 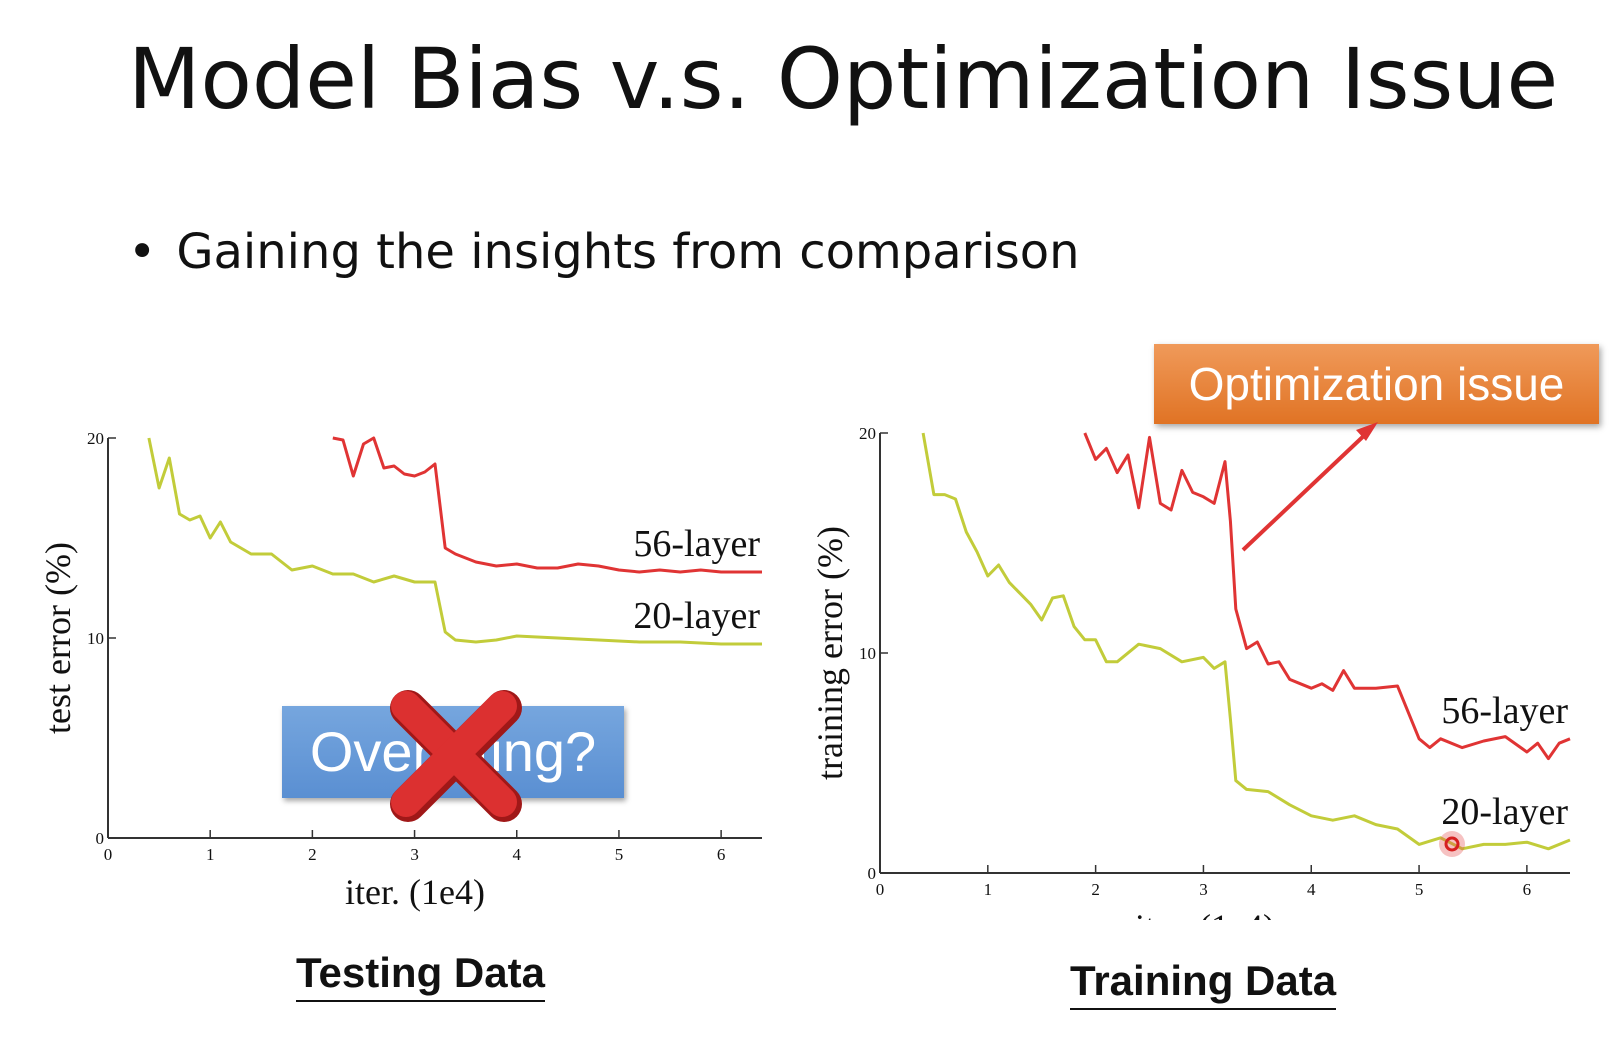 What do you see at coordinates (1203, 983) in the screenshot?
I see `training-caption: Training Data` at bounding box center [1203, 983].